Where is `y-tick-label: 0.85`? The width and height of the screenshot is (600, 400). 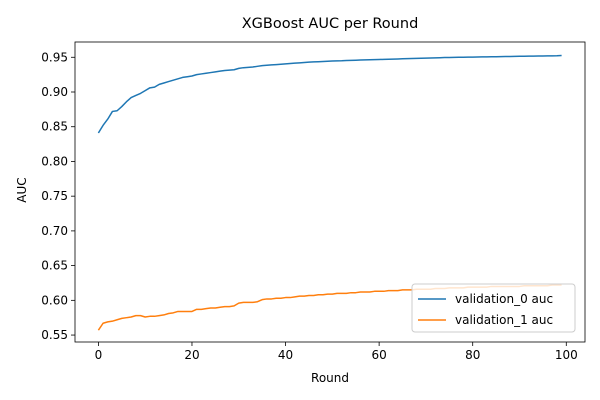
y-tick-label: 0.85 is located at coordinates (54, 127).